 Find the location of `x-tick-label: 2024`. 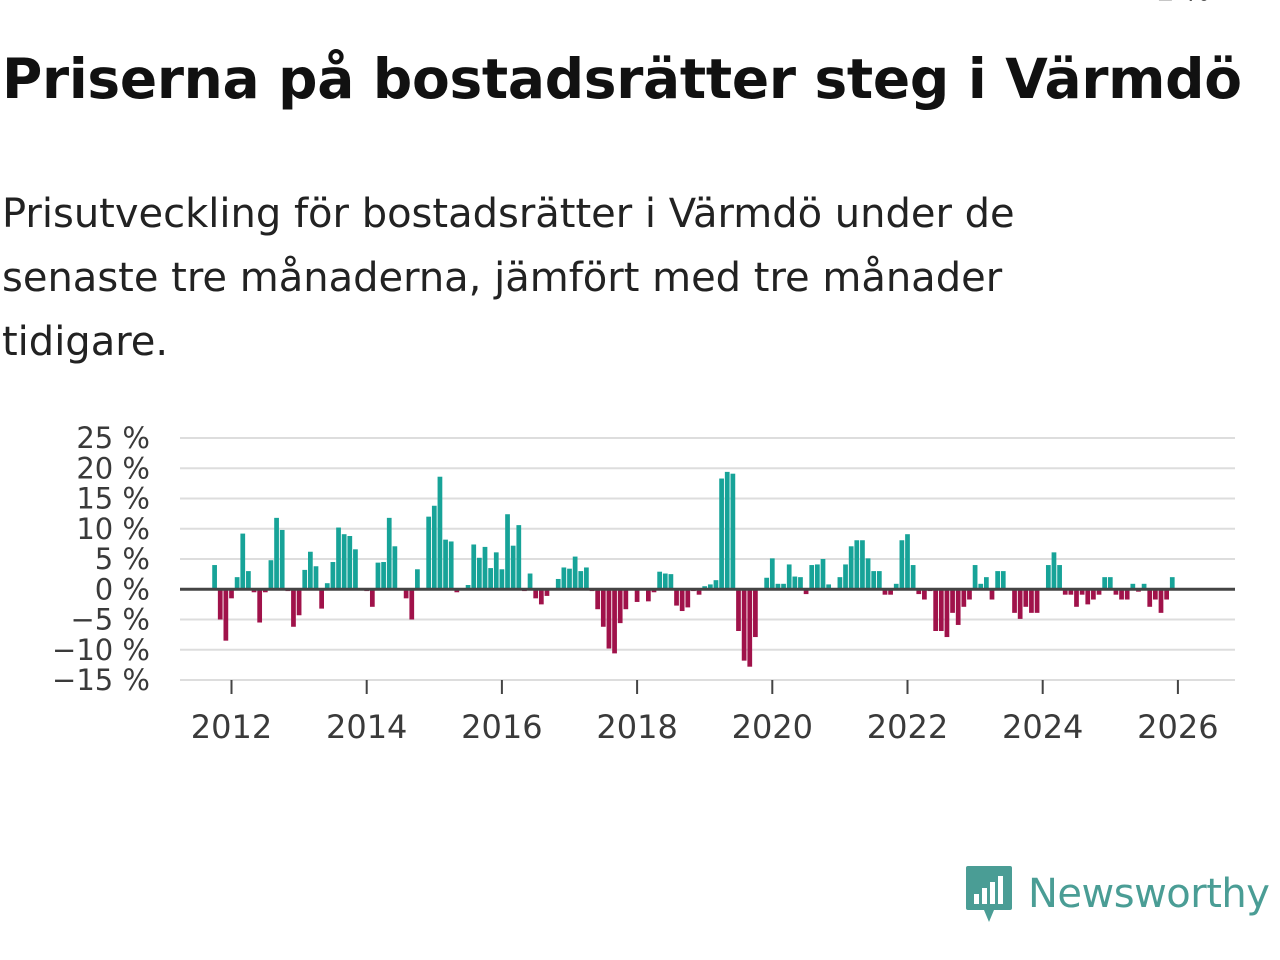

x-tick-label: 2024 is located at coordinates (1042, 727).